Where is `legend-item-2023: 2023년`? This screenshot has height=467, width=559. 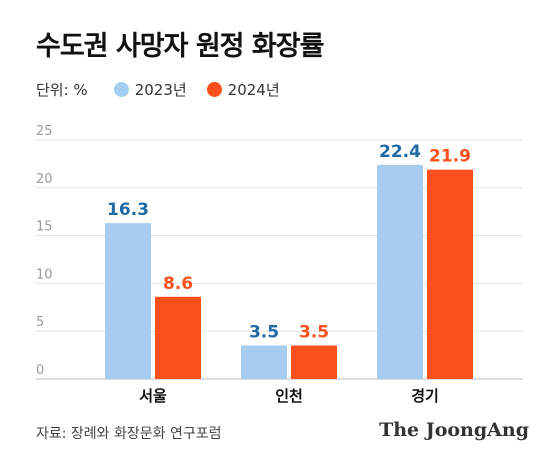
legend-item-2023: 2023년 is located at coordinates (150, 89).